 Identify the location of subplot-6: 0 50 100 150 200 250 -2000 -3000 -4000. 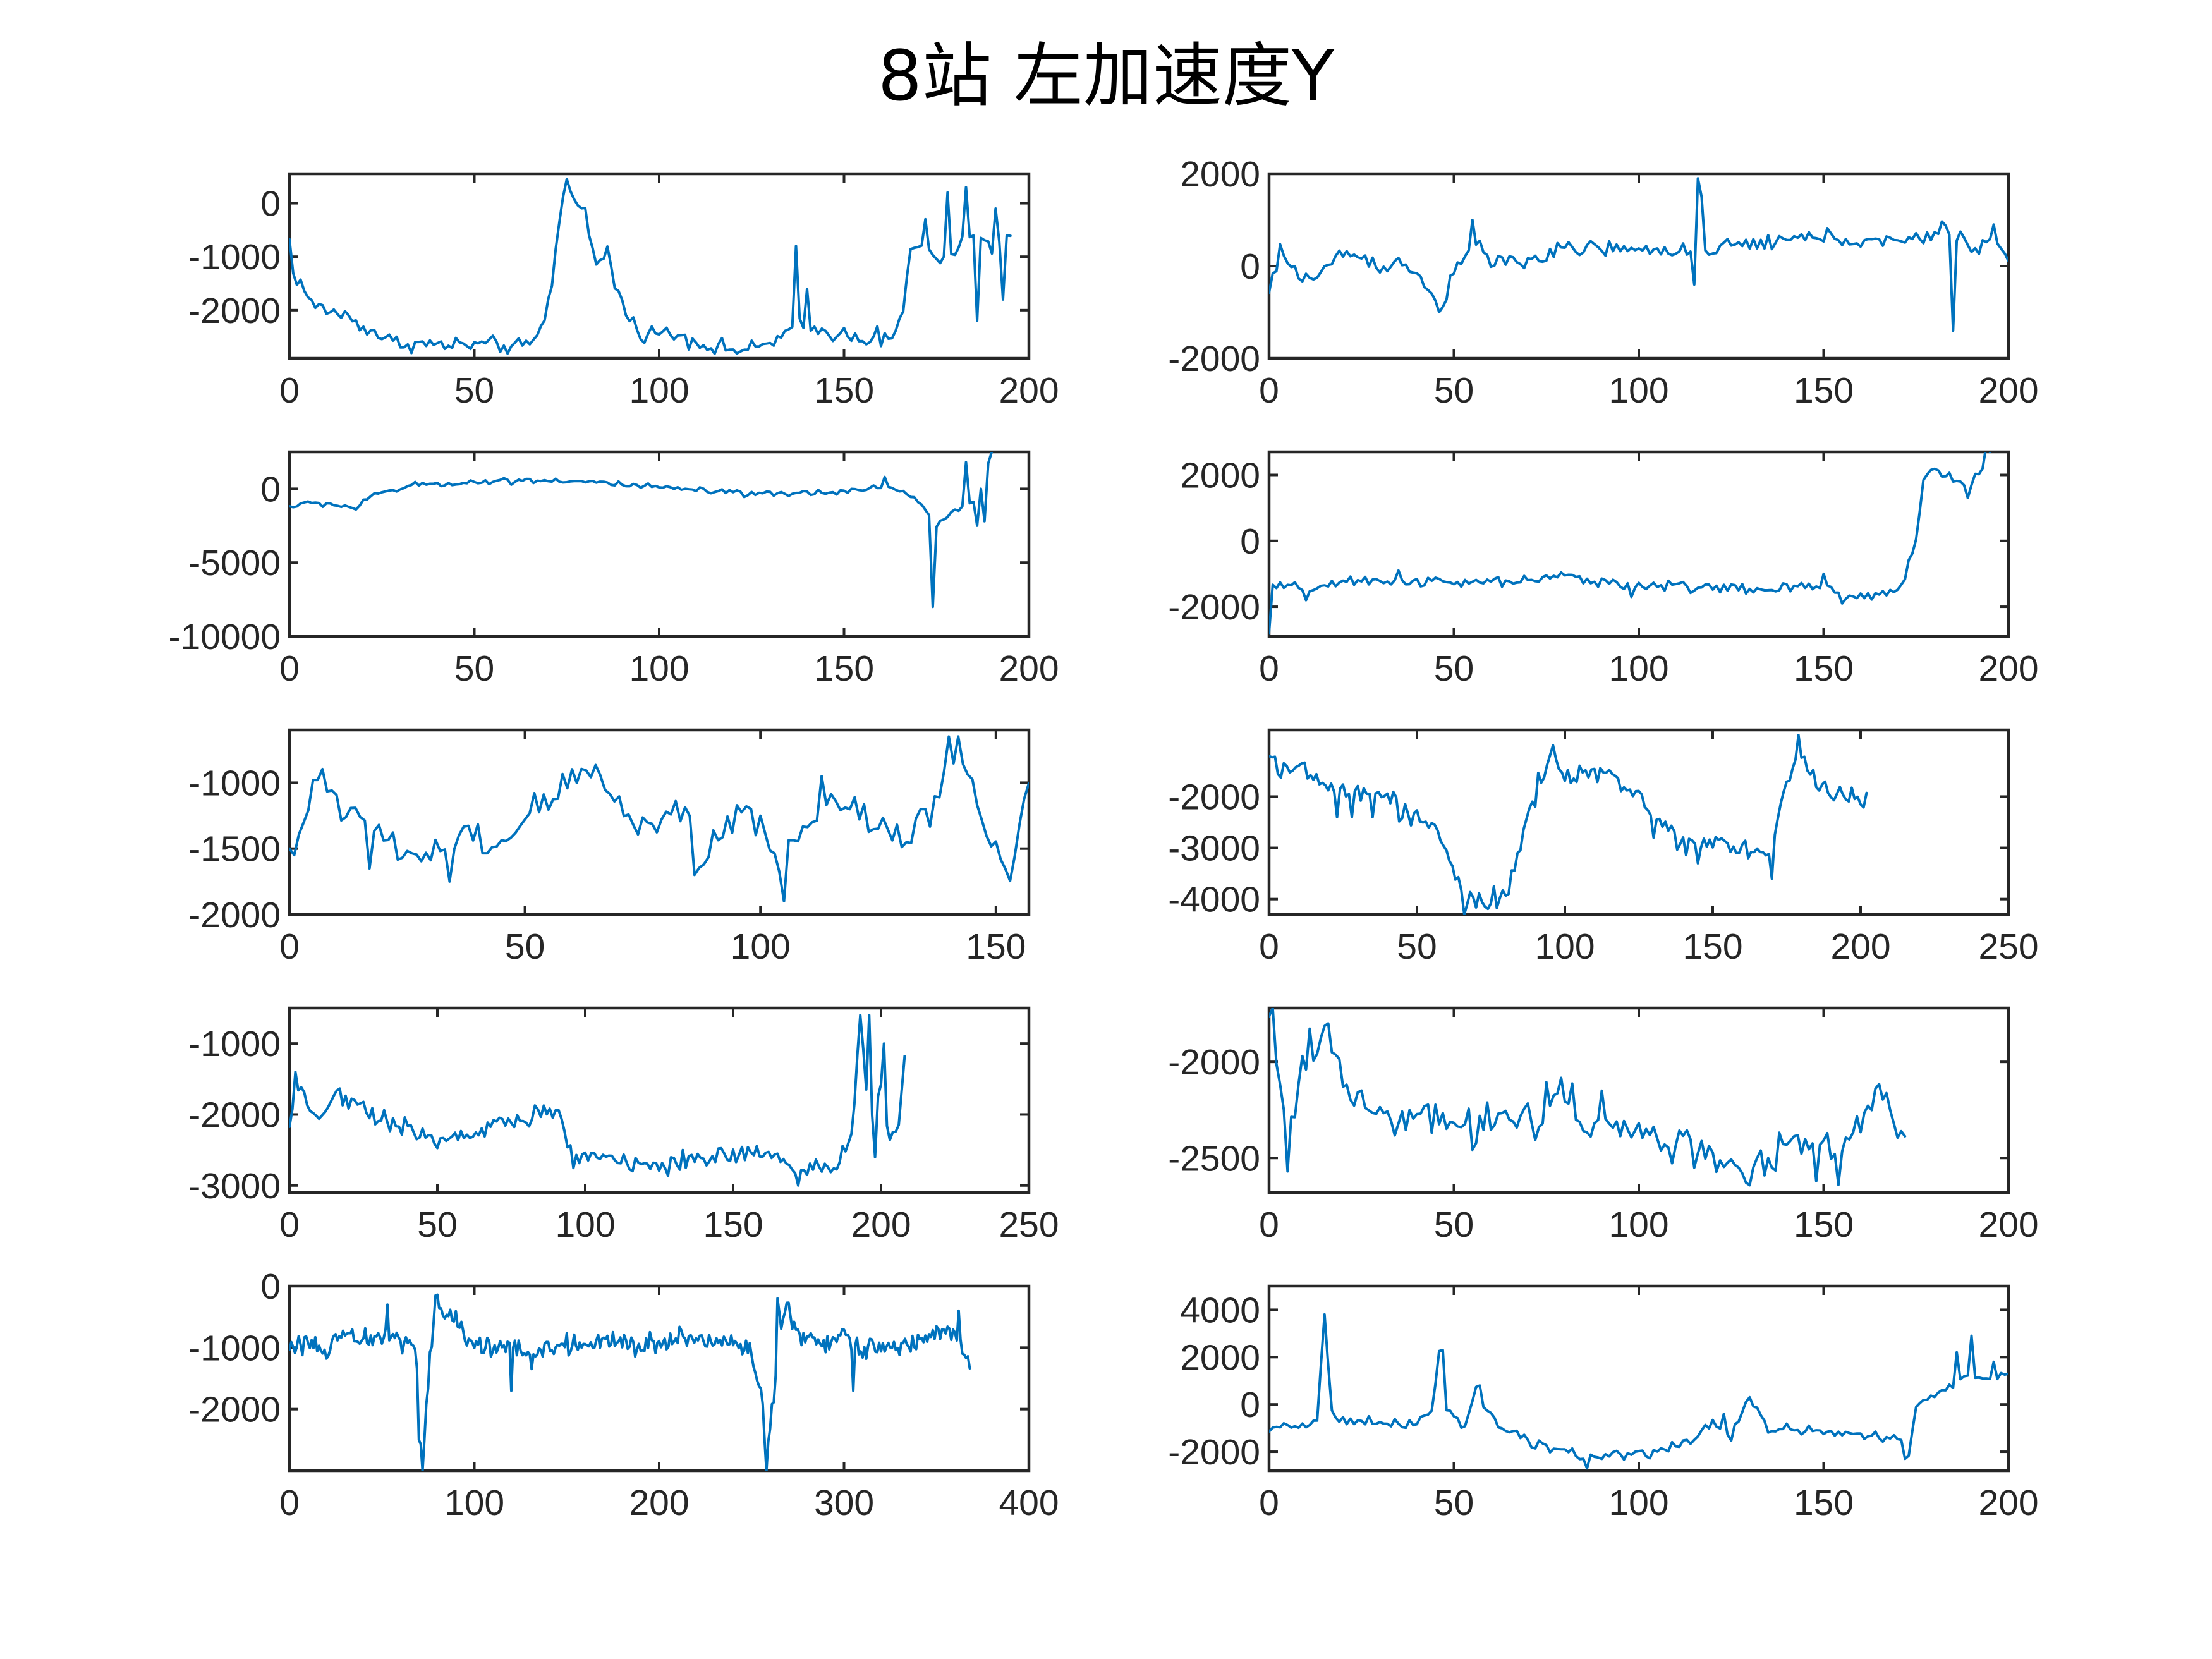
(1603, 847).